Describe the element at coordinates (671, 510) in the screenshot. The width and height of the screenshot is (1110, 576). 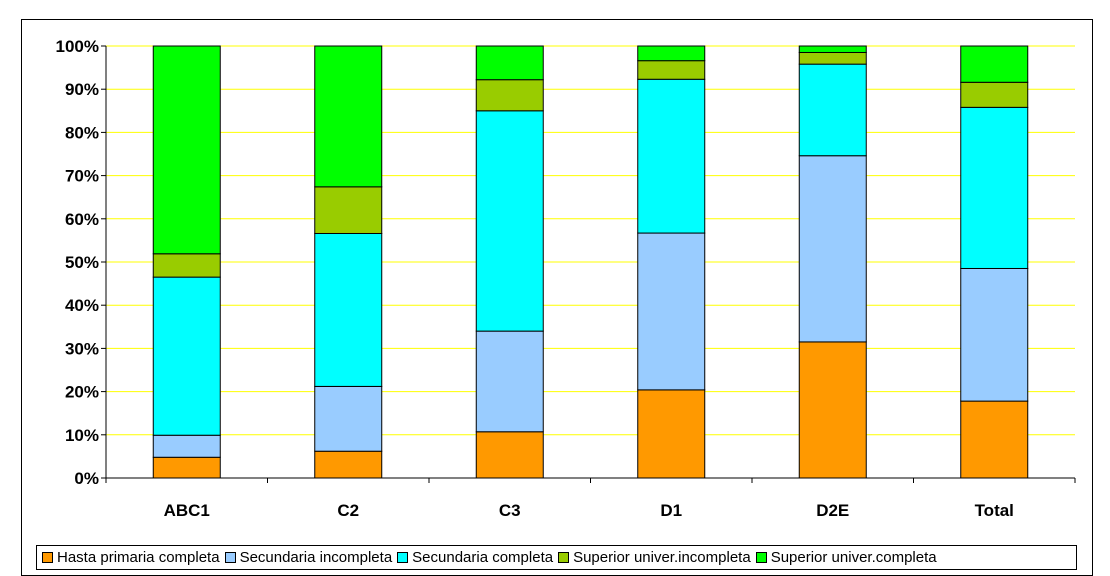
I see `x-tick-label: D1` at that location.